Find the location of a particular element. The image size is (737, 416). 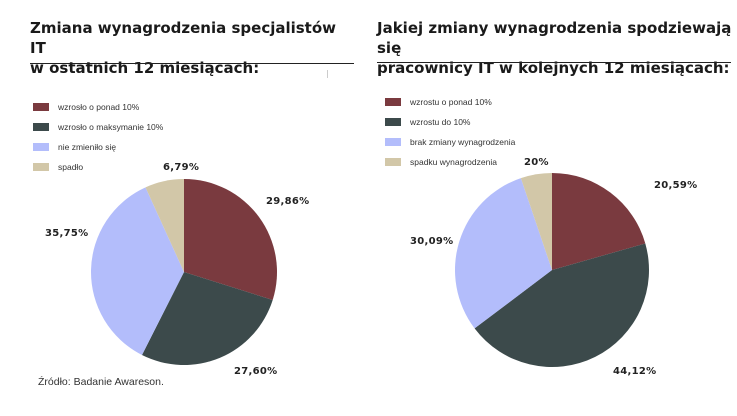

legend-label: nie zmieniło się is located at coordinates (87, 147).